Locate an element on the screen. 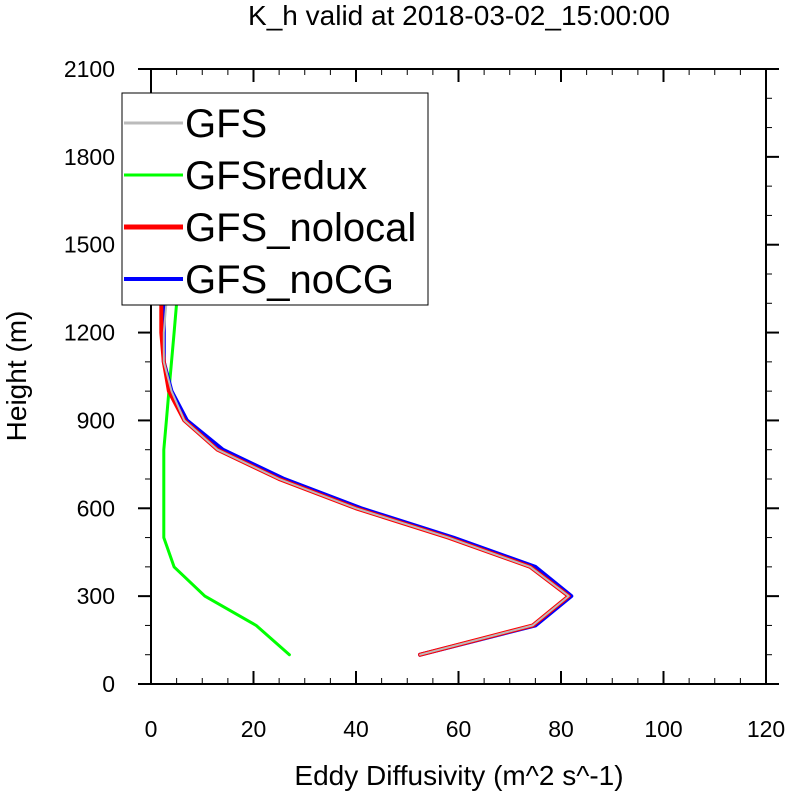 The image size is (788, 796). x-axis-label: Eddy Diffusivity (m^2 s^-1) is located at coordinates (458, 775).